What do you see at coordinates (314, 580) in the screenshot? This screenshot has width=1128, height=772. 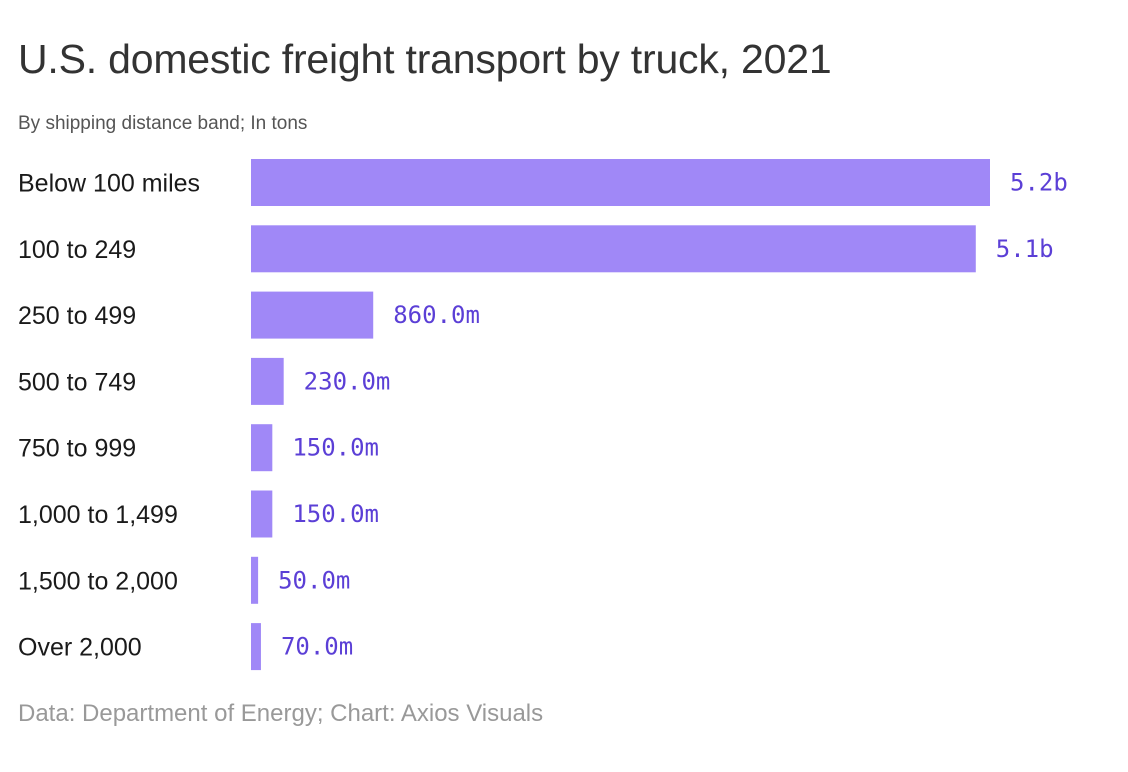 I see `value-label: 50.0m` at bounding box center [314, 580].